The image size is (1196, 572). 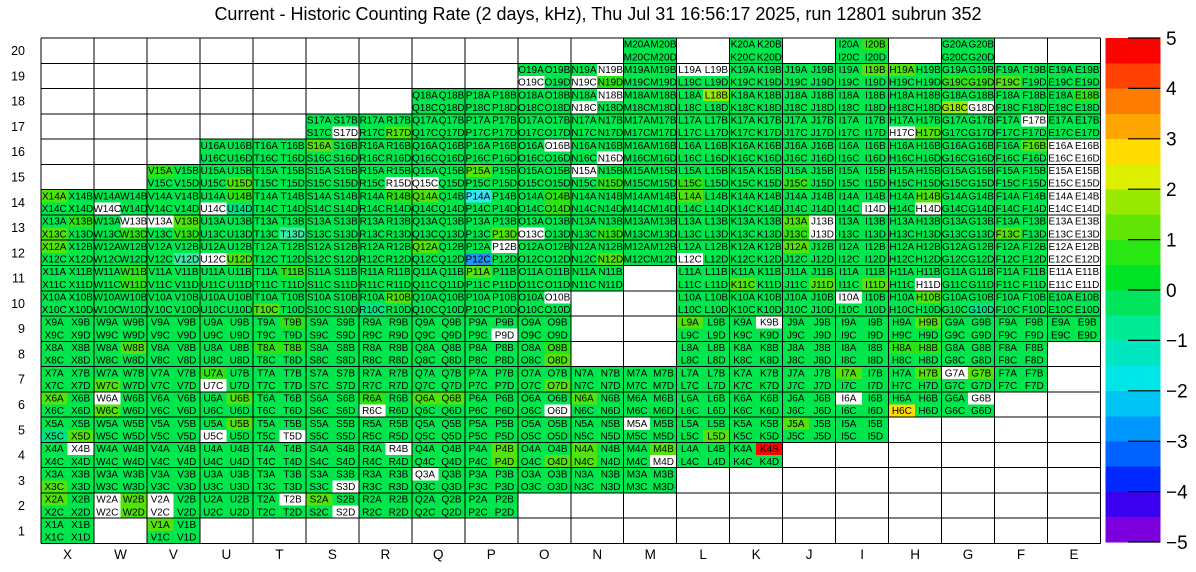 What do you see at coordinates (18, 178) in the screenshot?
I see `svg-text: 15` at bounding box center [18, 178].